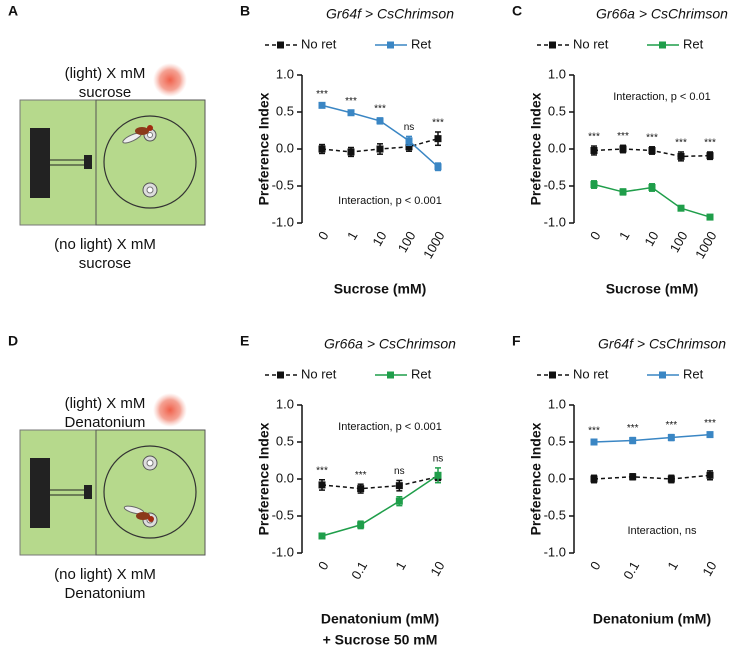 The height and width of the screenshot is (670, 750). Describe the element at coordinates (652, 619) in the screenshot. I see `x-axis-label: Denatonium (mM)` at that location.